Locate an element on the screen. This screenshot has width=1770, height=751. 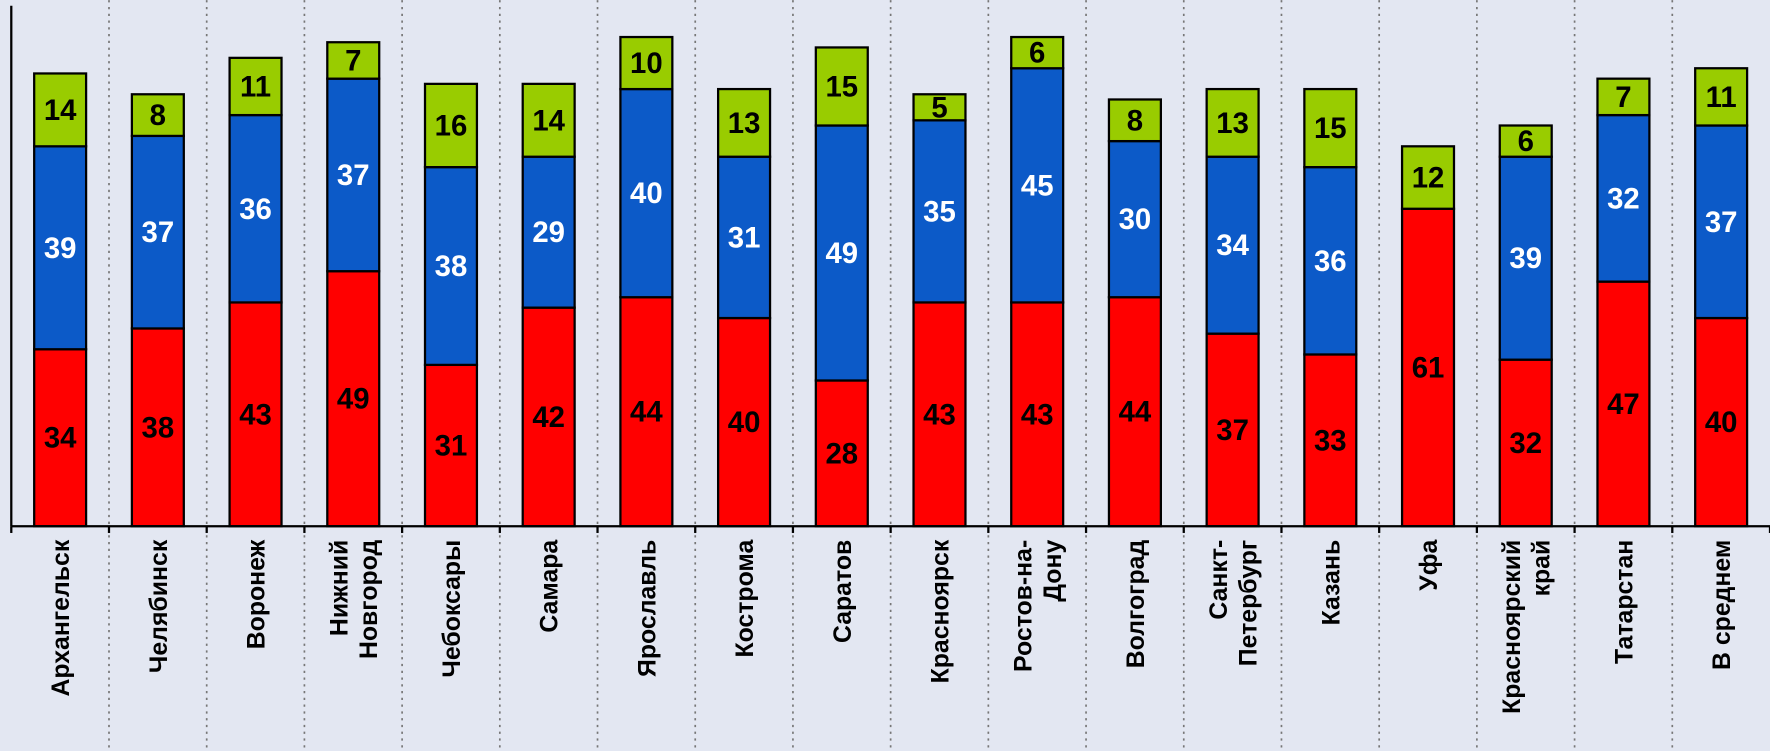
value-label: 45 is located at coordinates (1037, 185).